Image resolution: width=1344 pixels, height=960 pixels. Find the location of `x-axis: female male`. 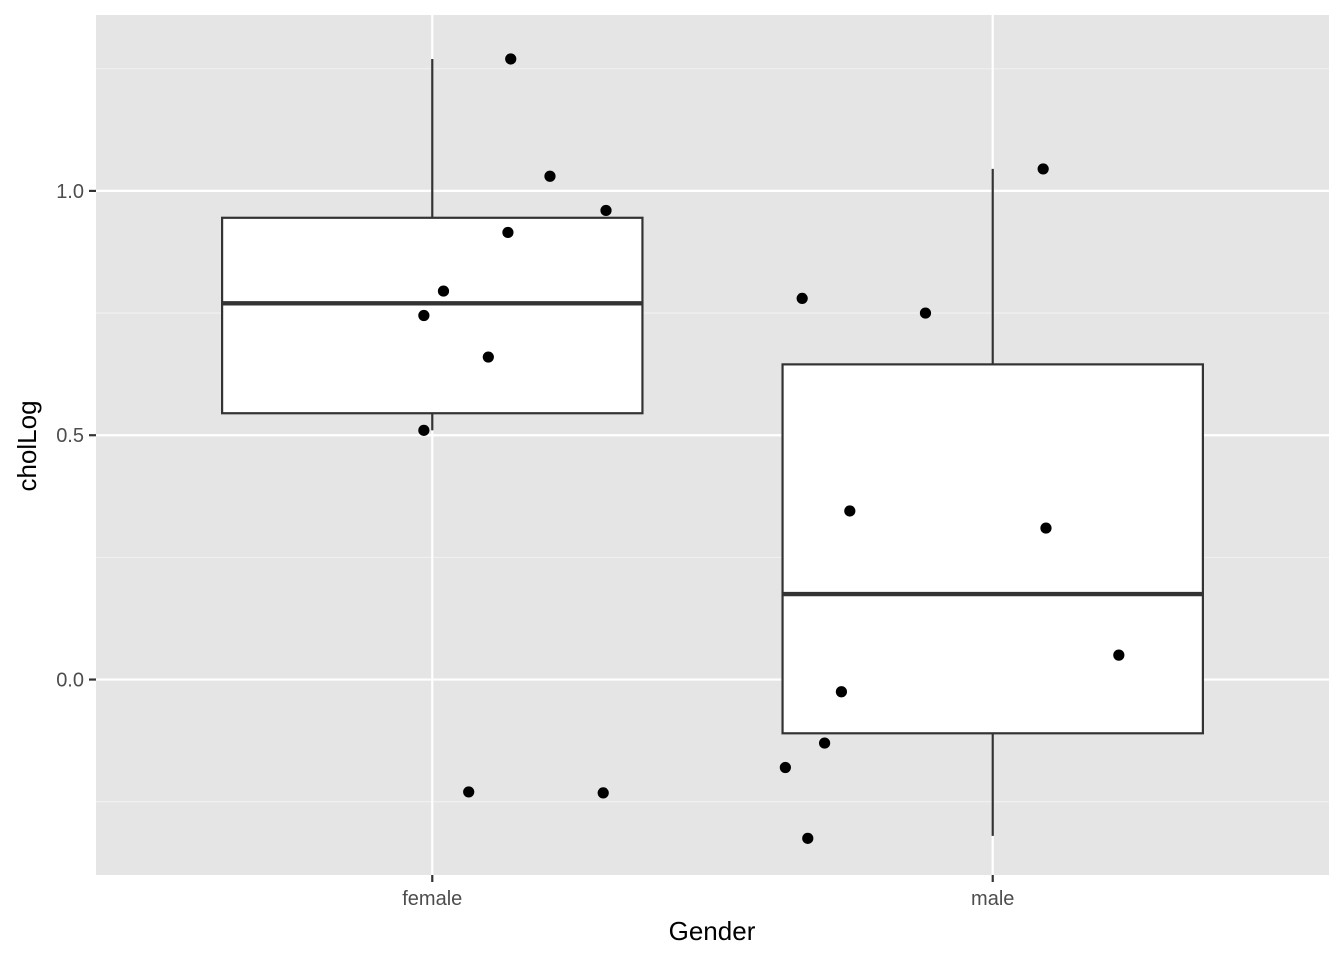

x-axis: female male is located at coordinates (708, 892).